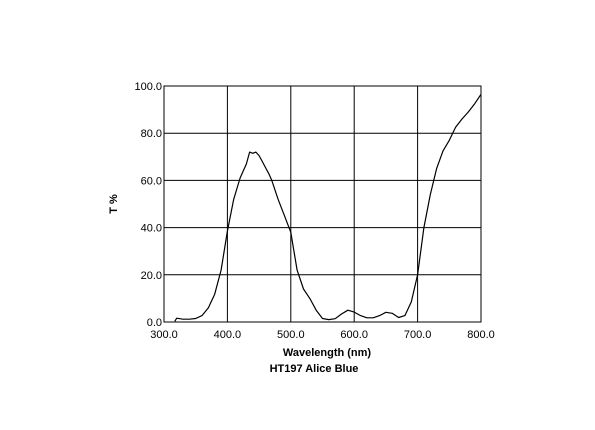 The height and width of the screenshot is (430, 595). Describe the element at coordinates (151, 276) in the screenshot. I see `y-tick-label: 20.0` at that location.